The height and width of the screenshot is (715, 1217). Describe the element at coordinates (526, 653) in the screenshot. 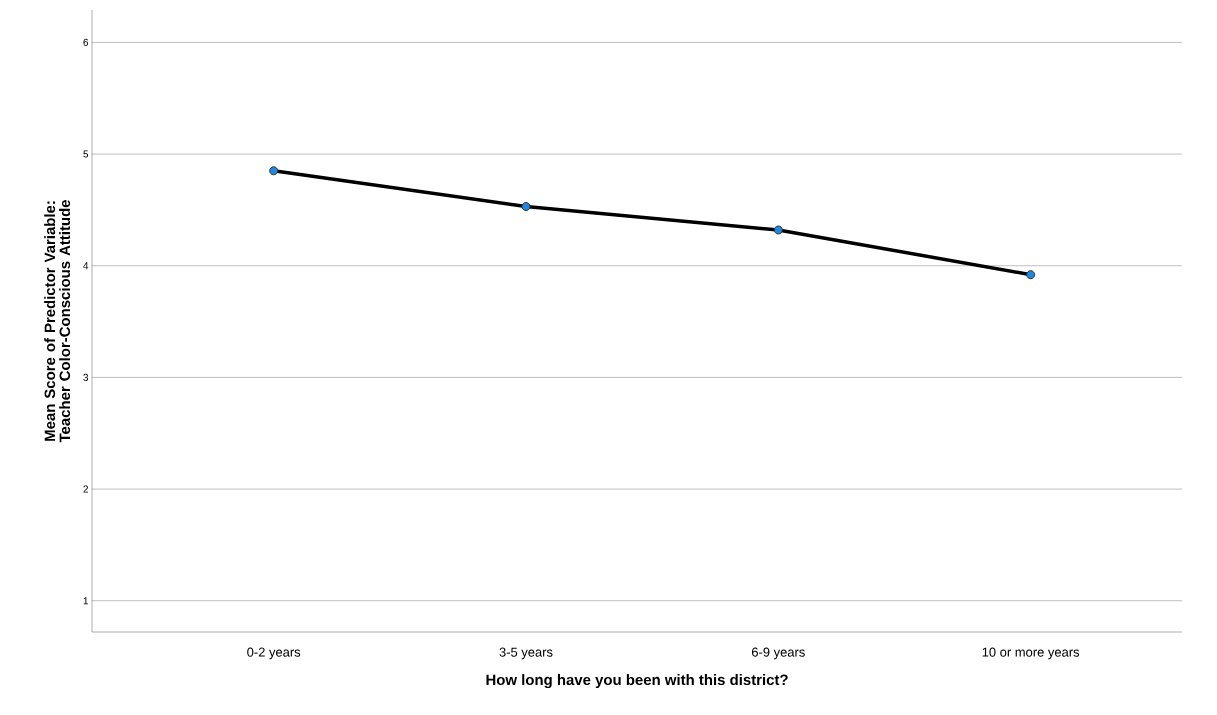

I see `x-tick-label: 3-5 years` at that location.